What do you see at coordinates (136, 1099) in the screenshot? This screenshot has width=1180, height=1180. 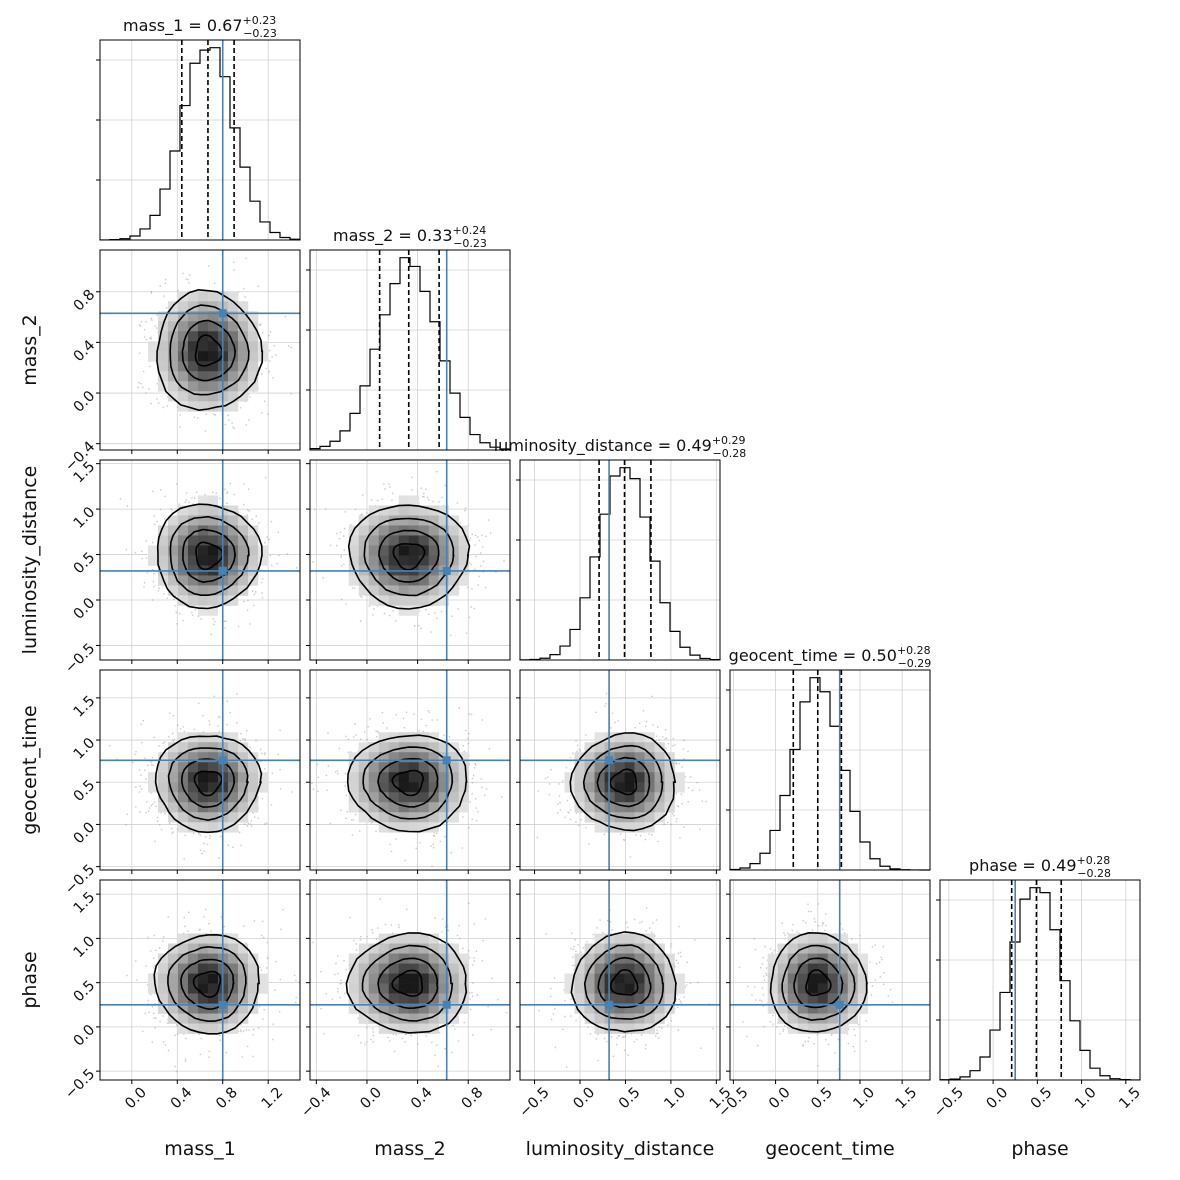 I see `x-tick-label-mass_1: 0.0` at bounding box center [136, 1099].